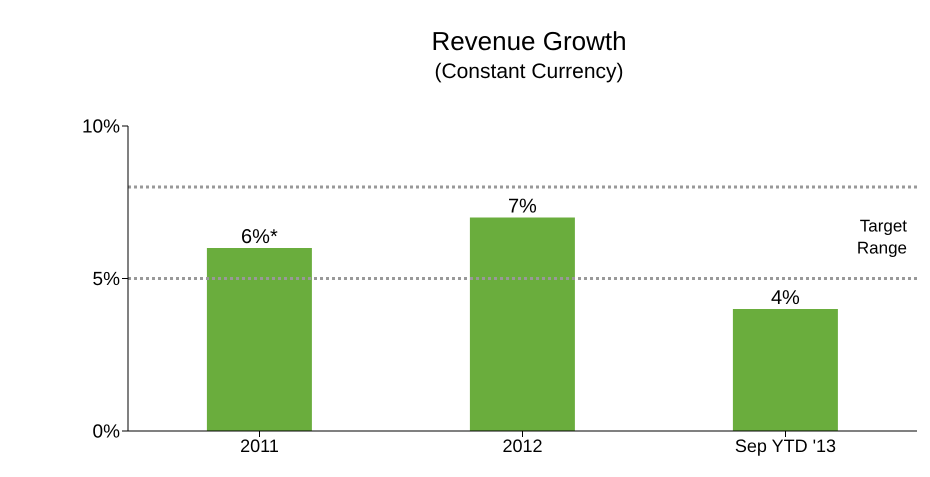 The width and height of the screenshot is (930, 477). I want to click on y-tick-label: 10%, so click(101, 127).